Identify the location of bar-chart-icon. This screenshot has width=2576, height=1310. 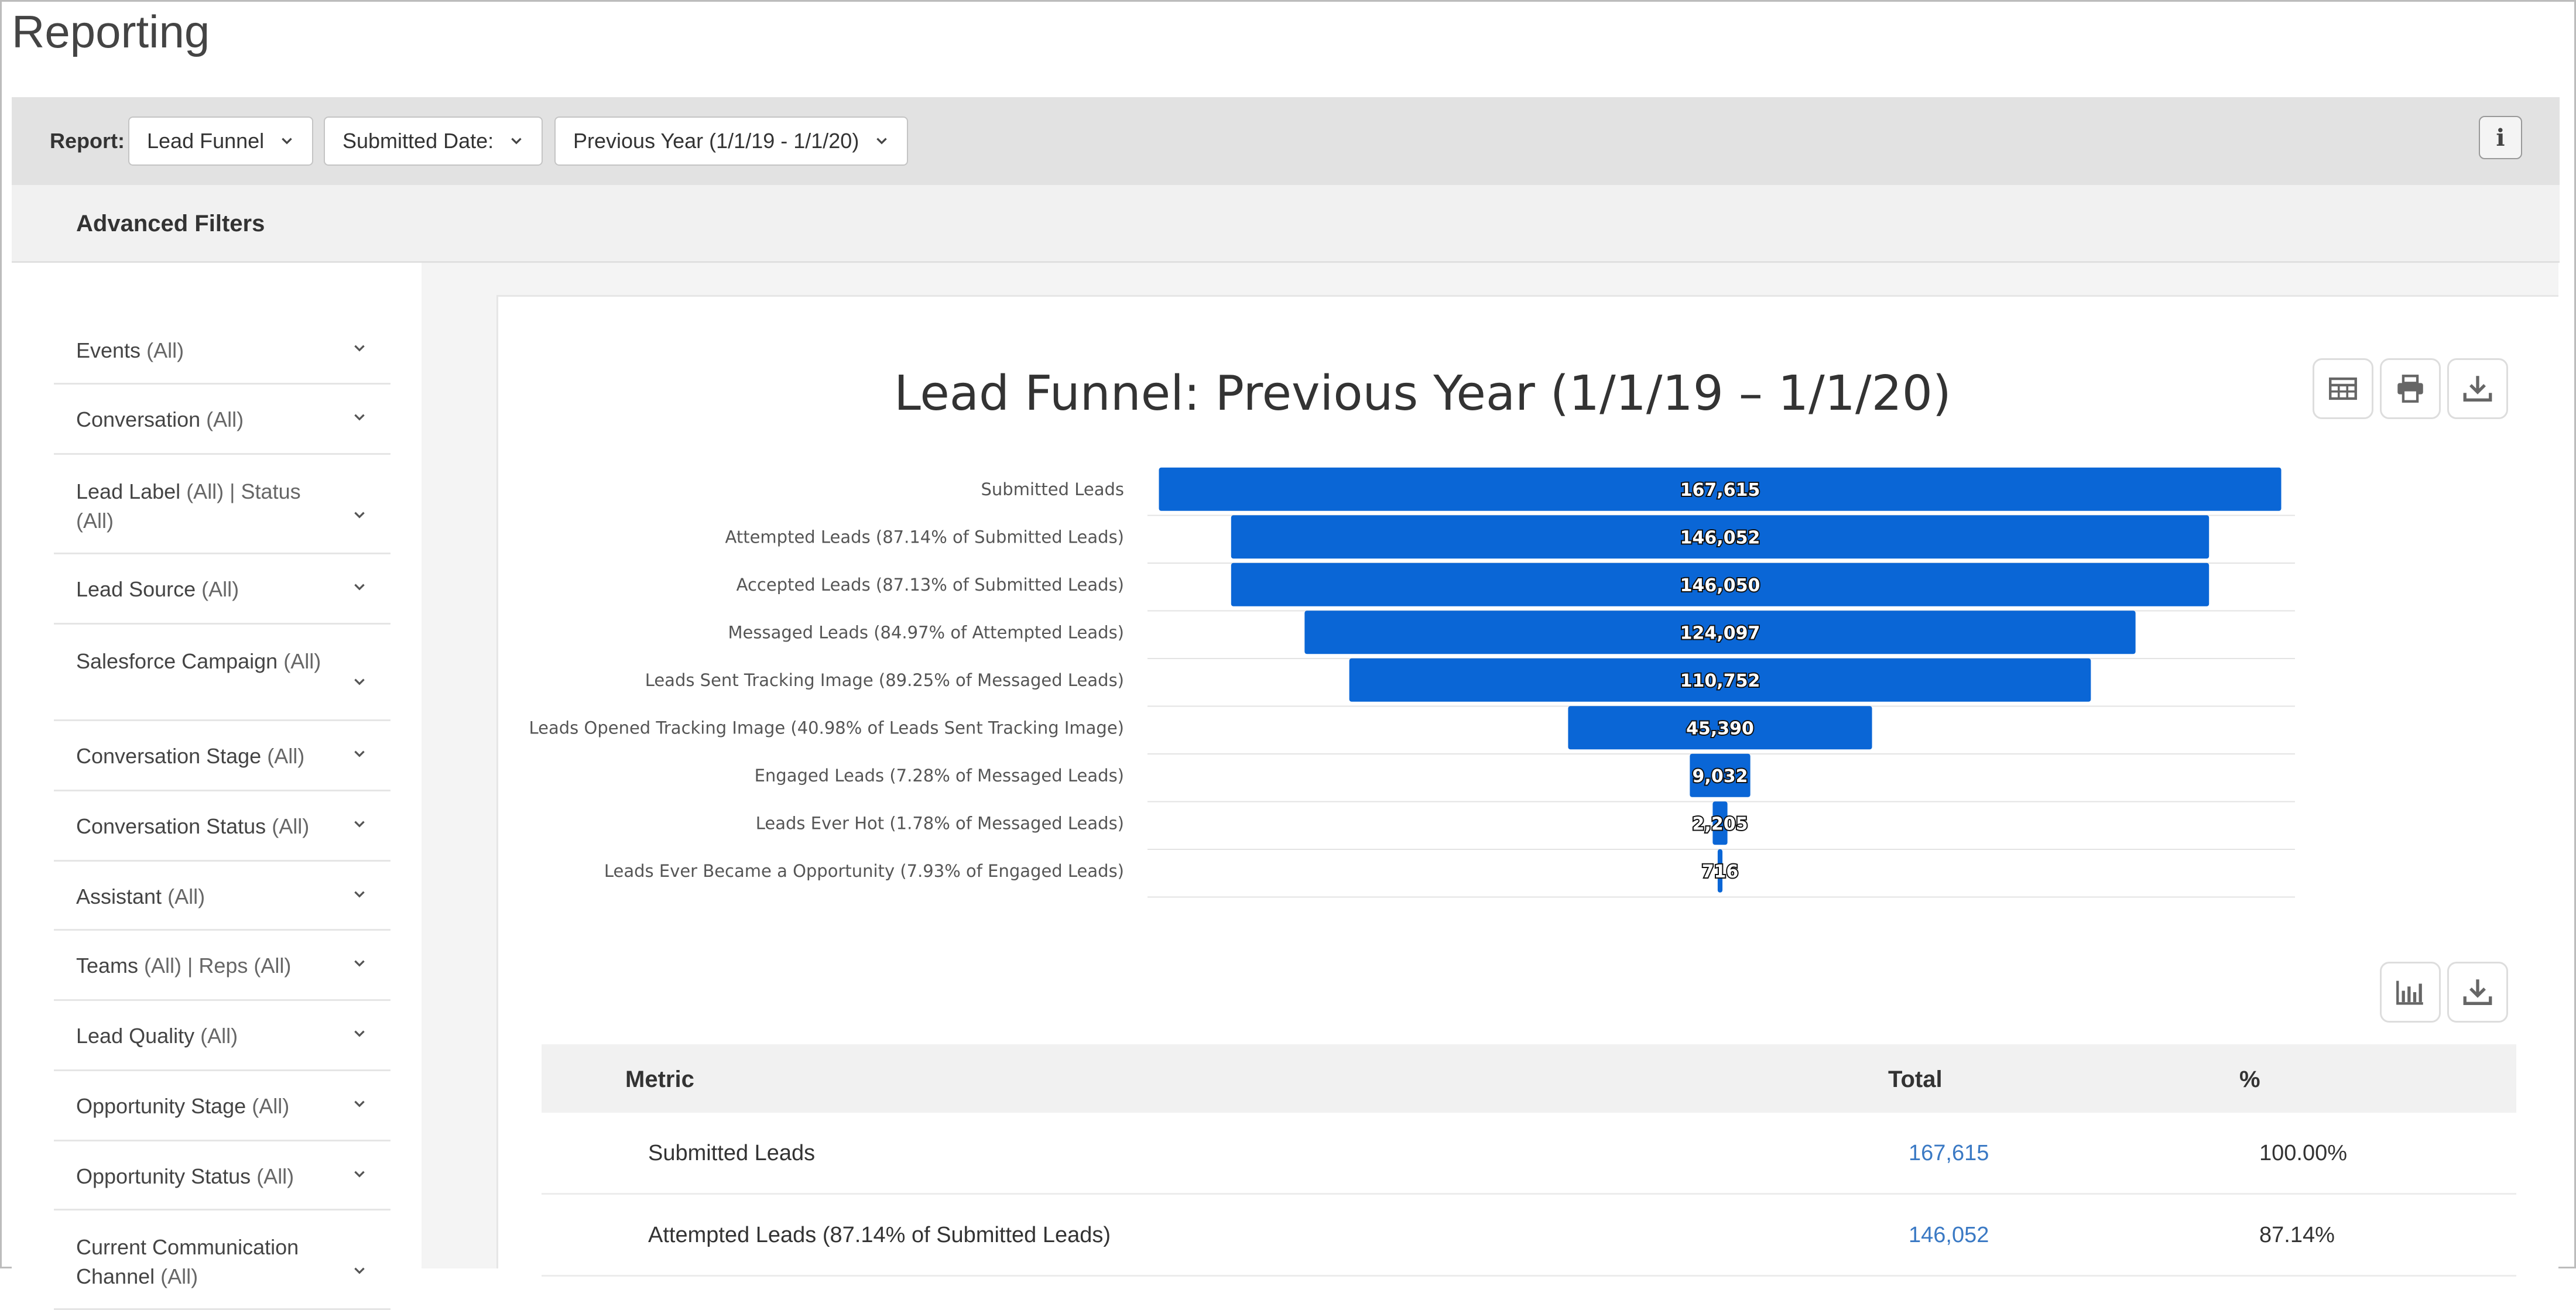
(2410, 992).